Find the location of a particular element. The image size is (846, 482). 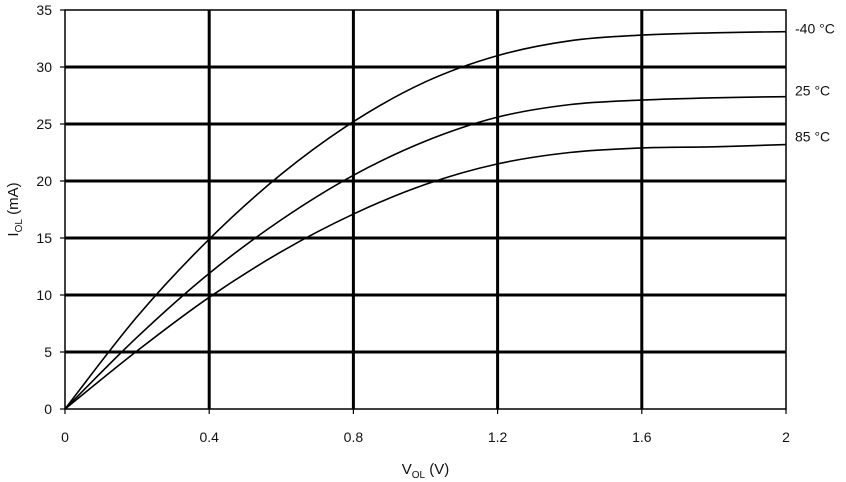

x-tick-label: 0.8 is located at coordinates (354, 437).